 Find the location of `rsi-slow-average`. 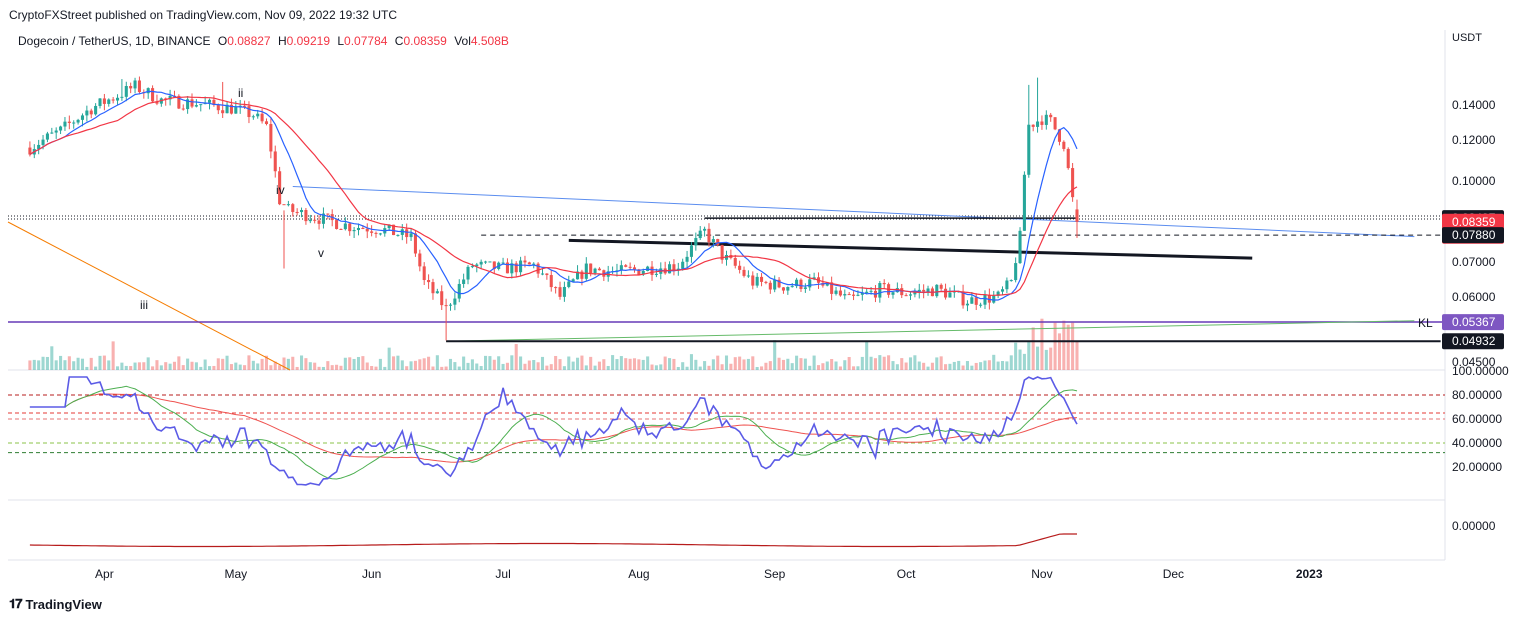

rsi-slow-average is located at coordinates (553, 428).